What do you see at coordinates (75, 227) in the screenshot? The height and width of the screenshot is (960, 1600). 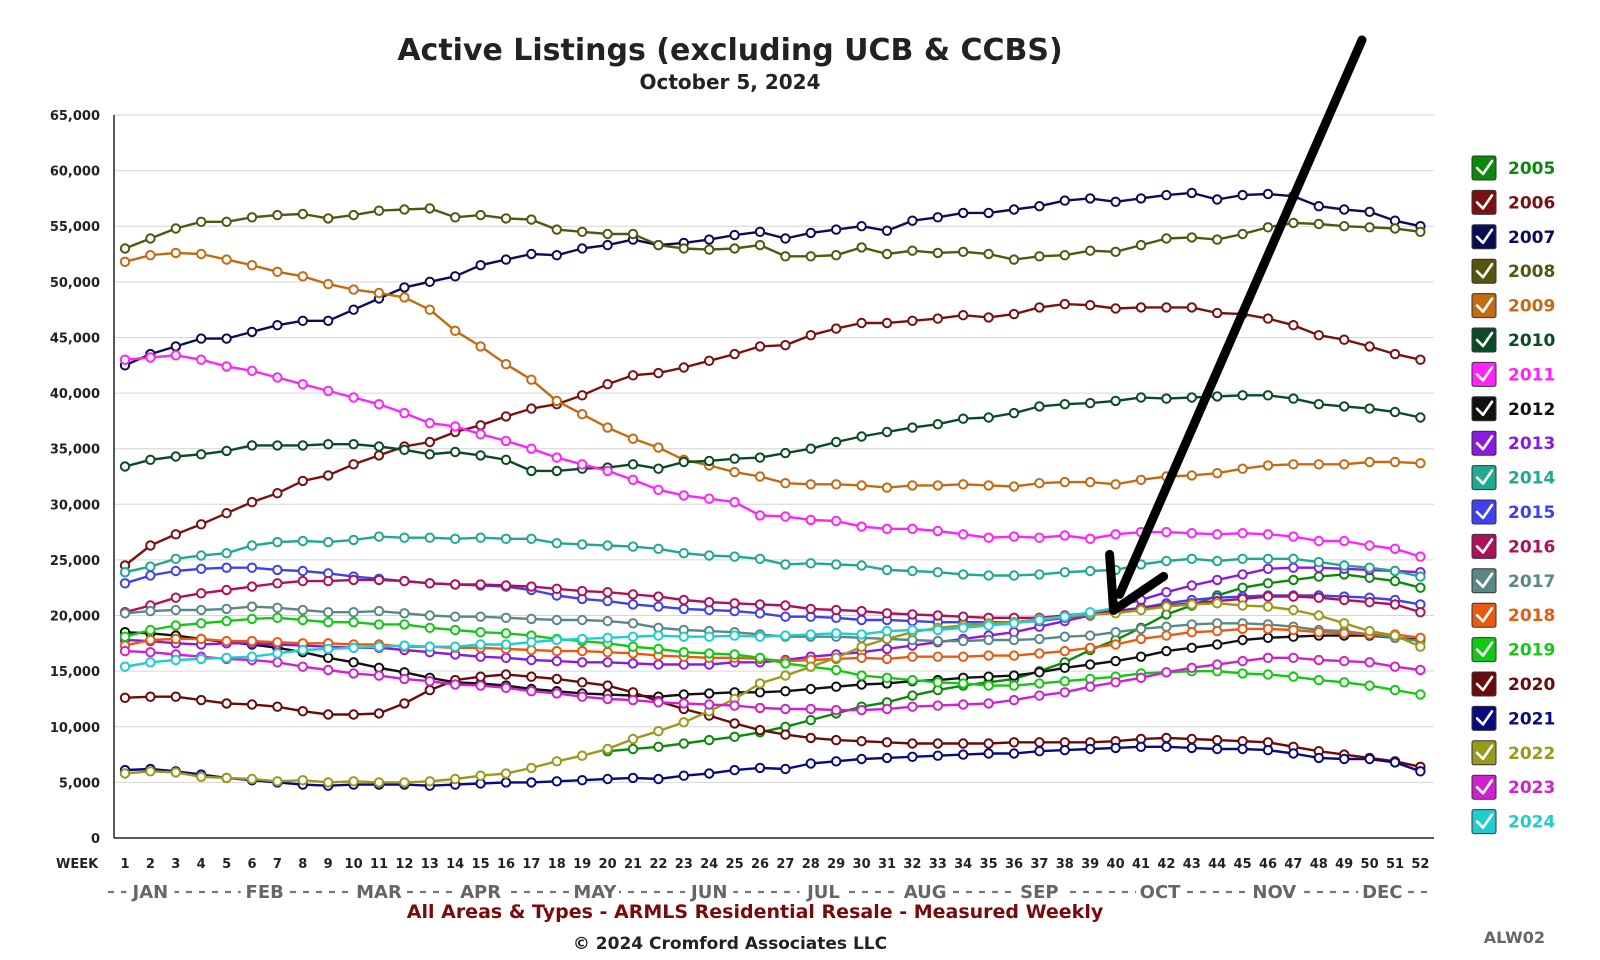 I see `y-tick-label: 55,000` at bounding box center [75, 227].